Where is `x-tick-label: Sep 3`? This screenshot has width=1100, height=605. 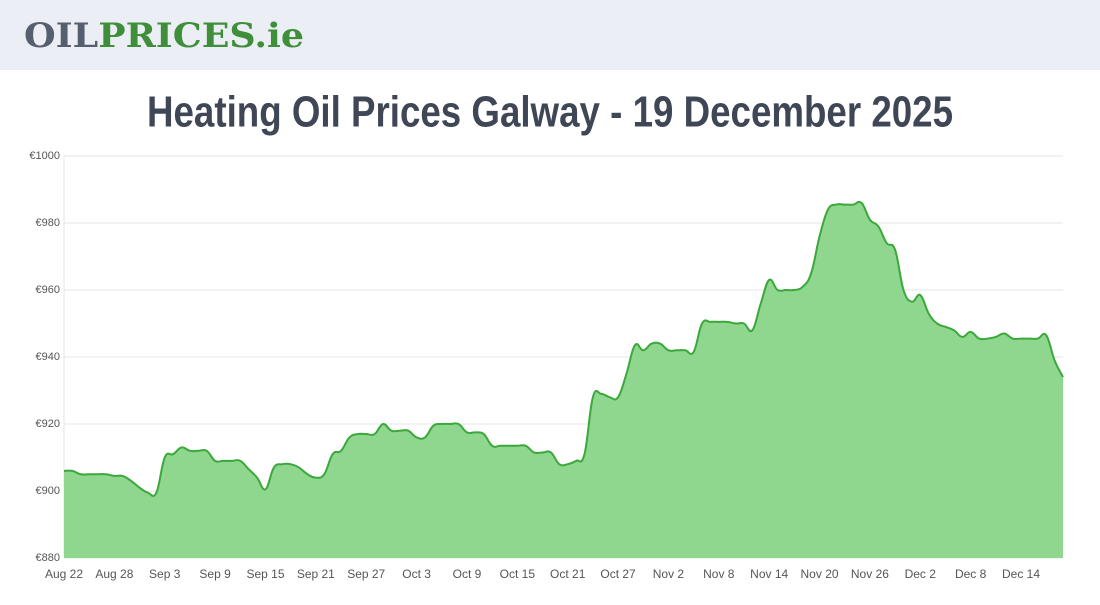
x-tick-label: Sep 3 is located at coordinates (165, 574).